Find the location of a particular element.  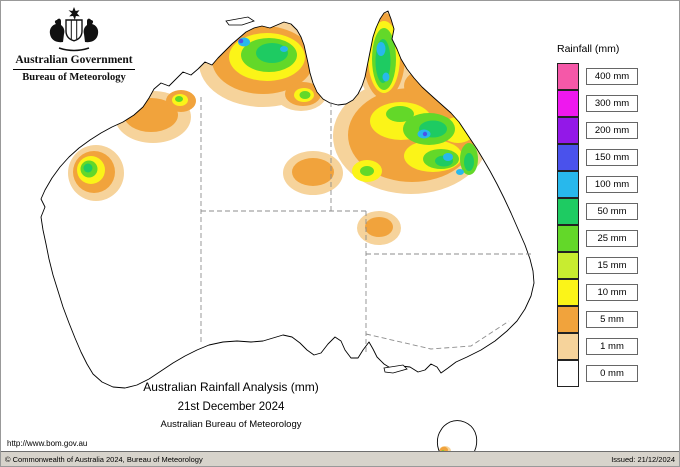

legend-label: 200 mm is located at coordinates (612, 130).